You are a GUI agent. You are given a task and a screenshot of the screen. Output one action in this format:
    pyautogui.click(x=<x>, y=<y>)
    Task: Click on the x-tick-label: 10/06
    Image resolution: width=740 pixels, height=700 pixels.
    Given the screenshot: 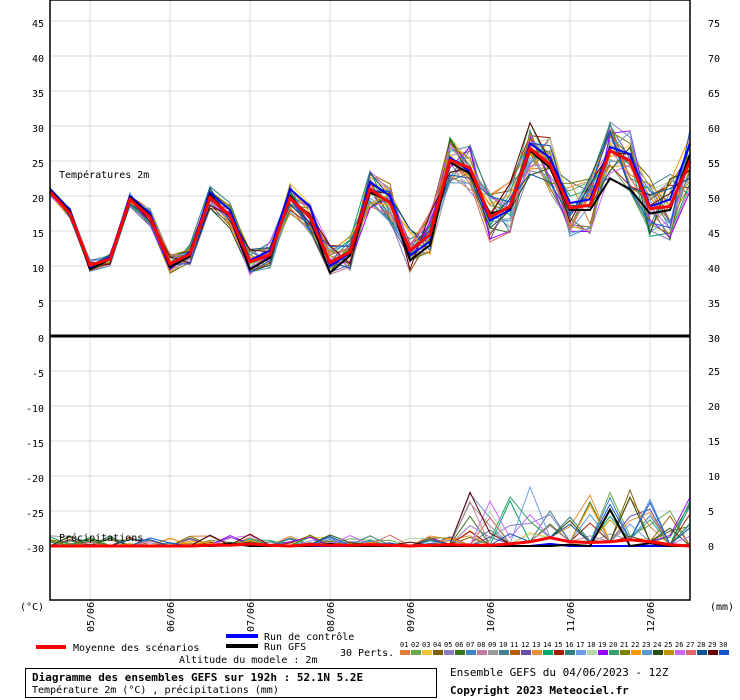 What is the action you would take?
    pyautogui.click(x=491, y=617)
    